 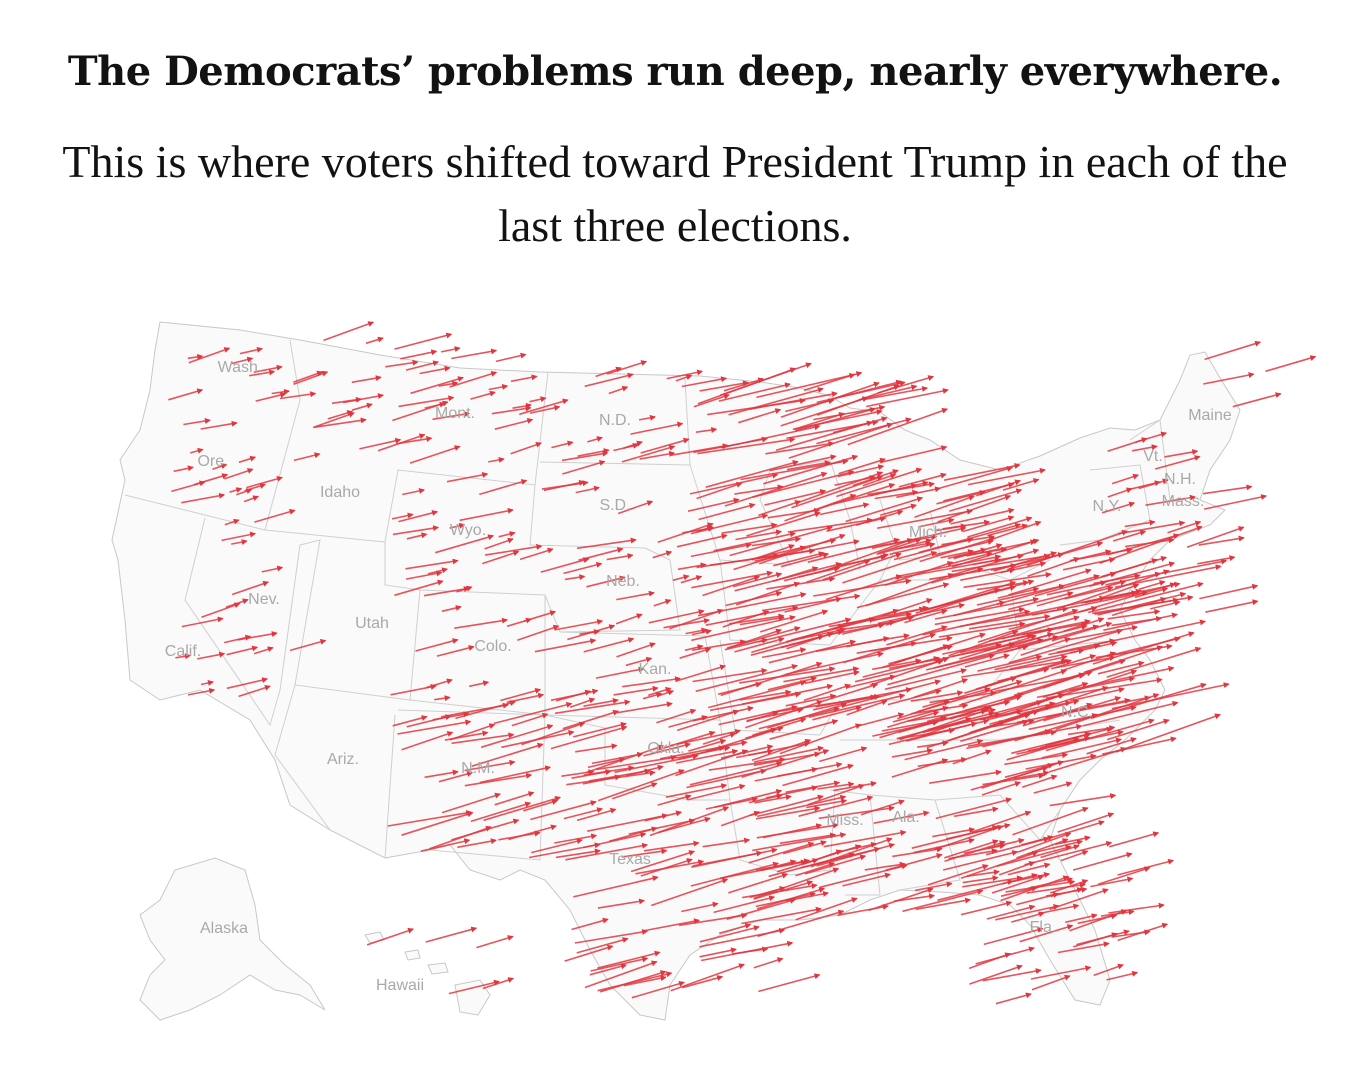 I want to click on state-label-hawaii: Hawaii, so click(x=400, y=985).